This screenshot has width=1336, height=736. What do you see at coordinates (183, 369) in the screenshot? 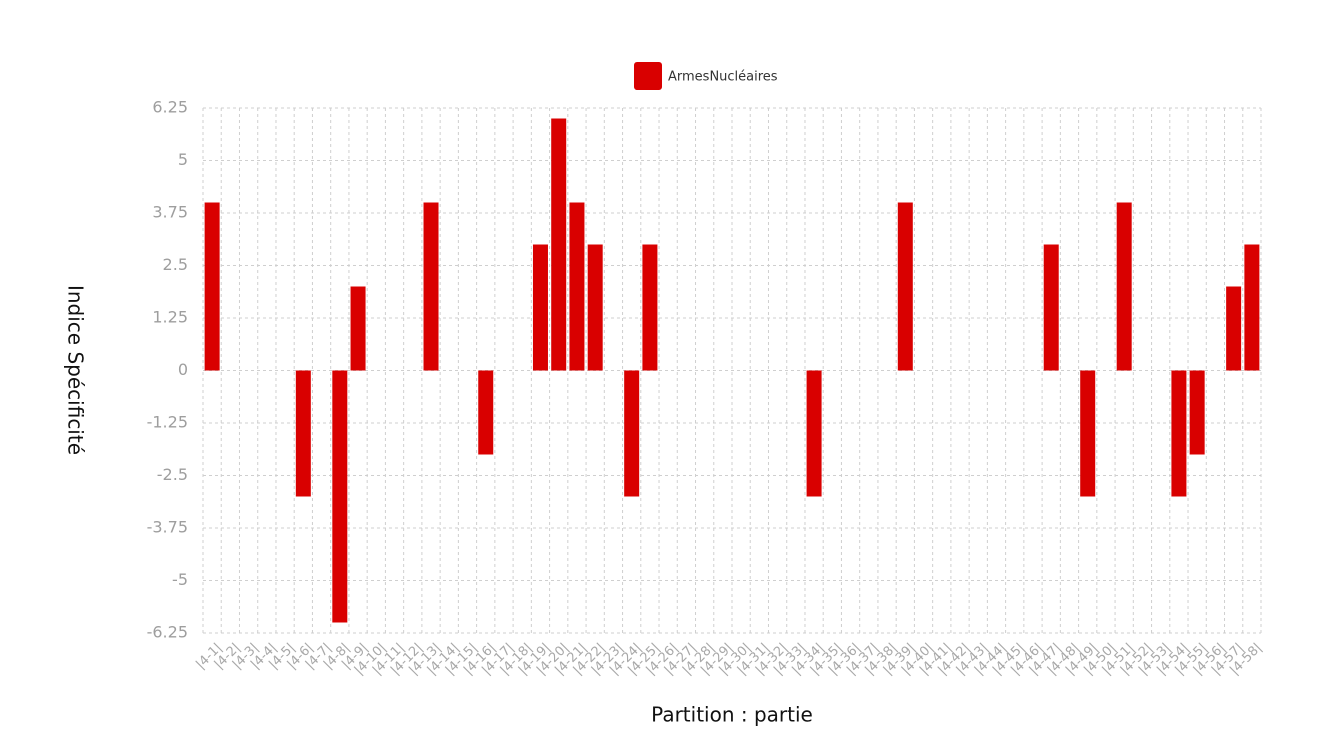
I see `y-tick-label: 0` at bounding box center [183, 369].